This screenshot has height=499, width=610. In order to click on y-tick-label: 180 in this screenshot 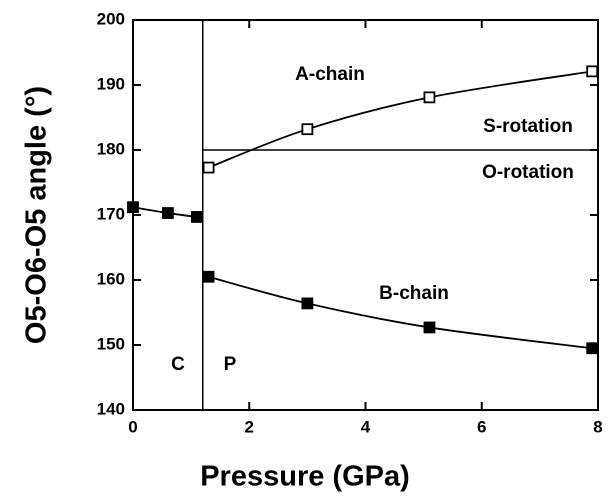, I will do `click(111, 148)`.